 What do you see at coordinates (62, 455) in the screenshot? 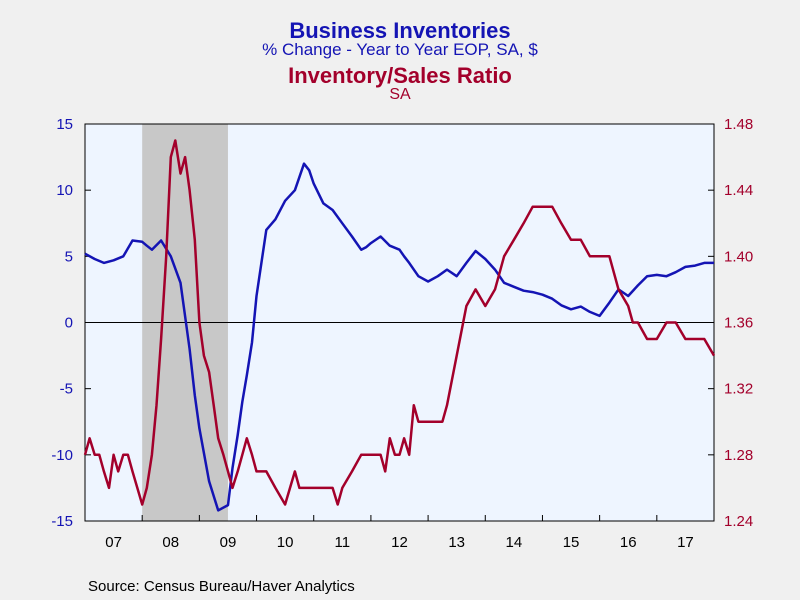
I see `y-left-tick-label: -10` at bounding box center [62, 455].